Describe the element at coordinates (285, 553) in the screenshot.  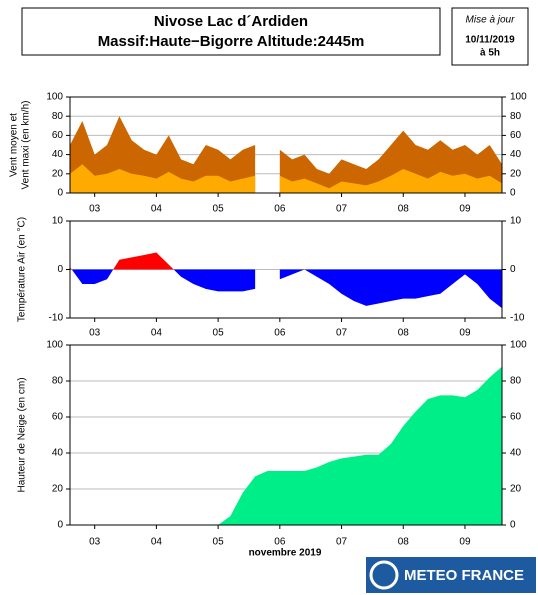
I see `x-axis-label: novembre 2019` at that location.